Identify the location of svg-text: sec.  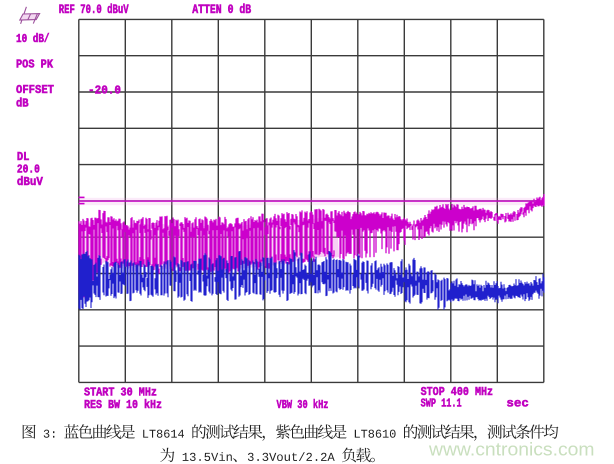
(517, 404).